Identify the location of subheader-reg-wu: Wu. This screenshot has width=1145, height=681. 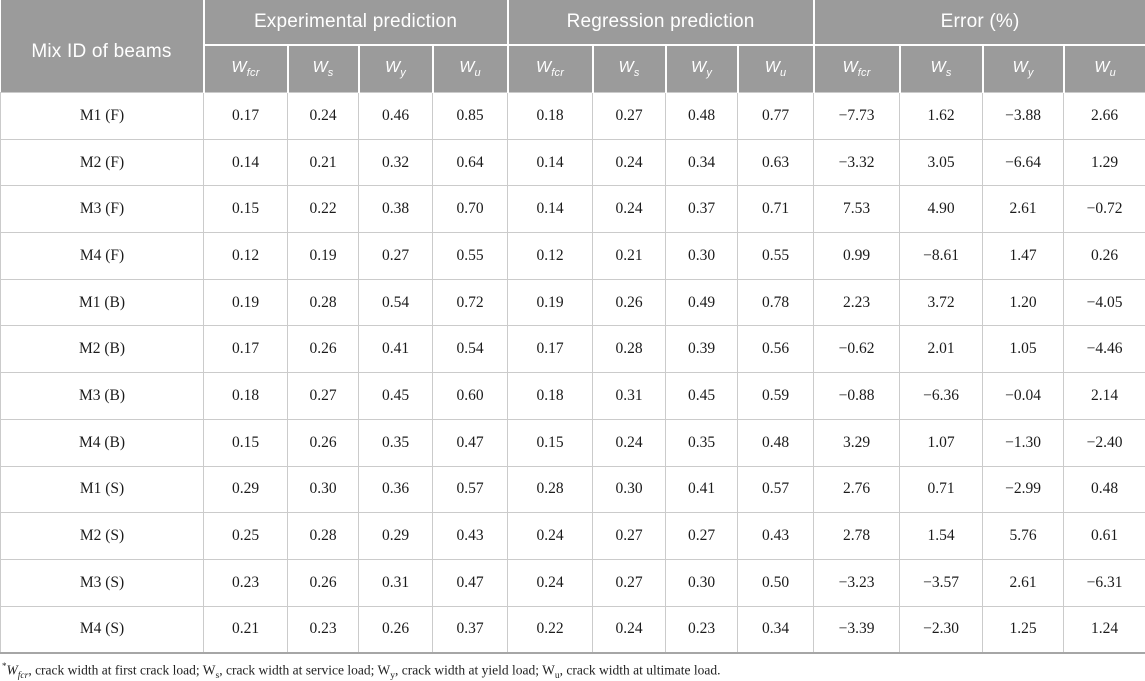
(776, 69).